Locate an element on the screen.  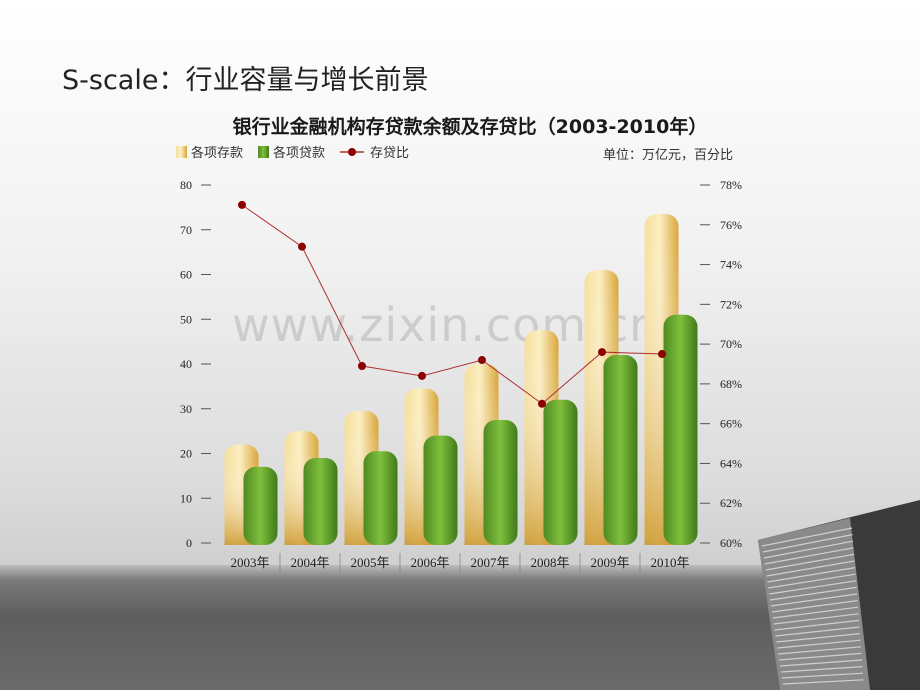
legend-swatch-ratio-point is located at coordinates (352, 152).